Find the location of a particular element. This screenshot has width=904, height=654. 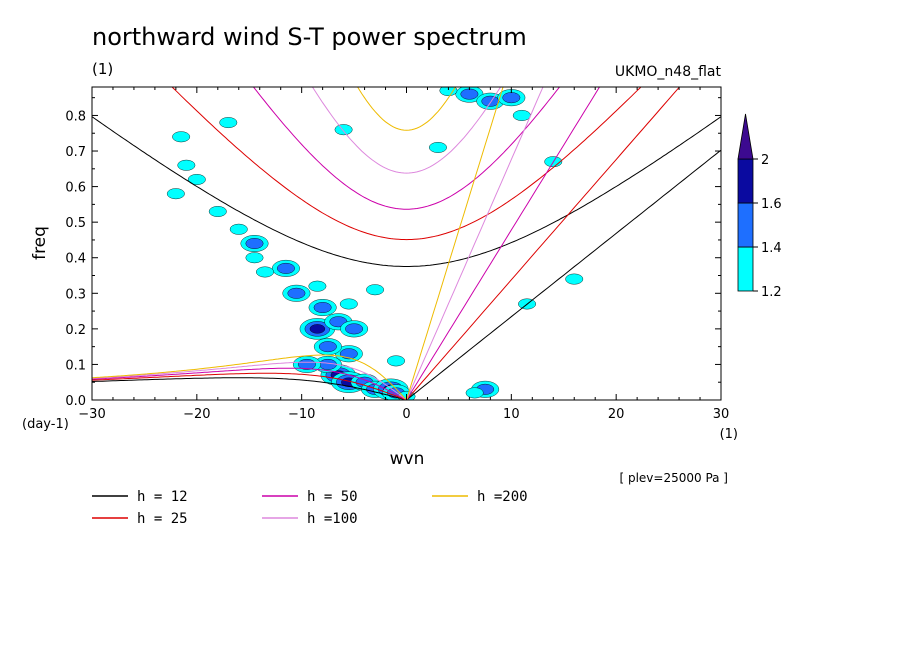

colorbar-label: 1.4 is located at coordinates (771, 248).